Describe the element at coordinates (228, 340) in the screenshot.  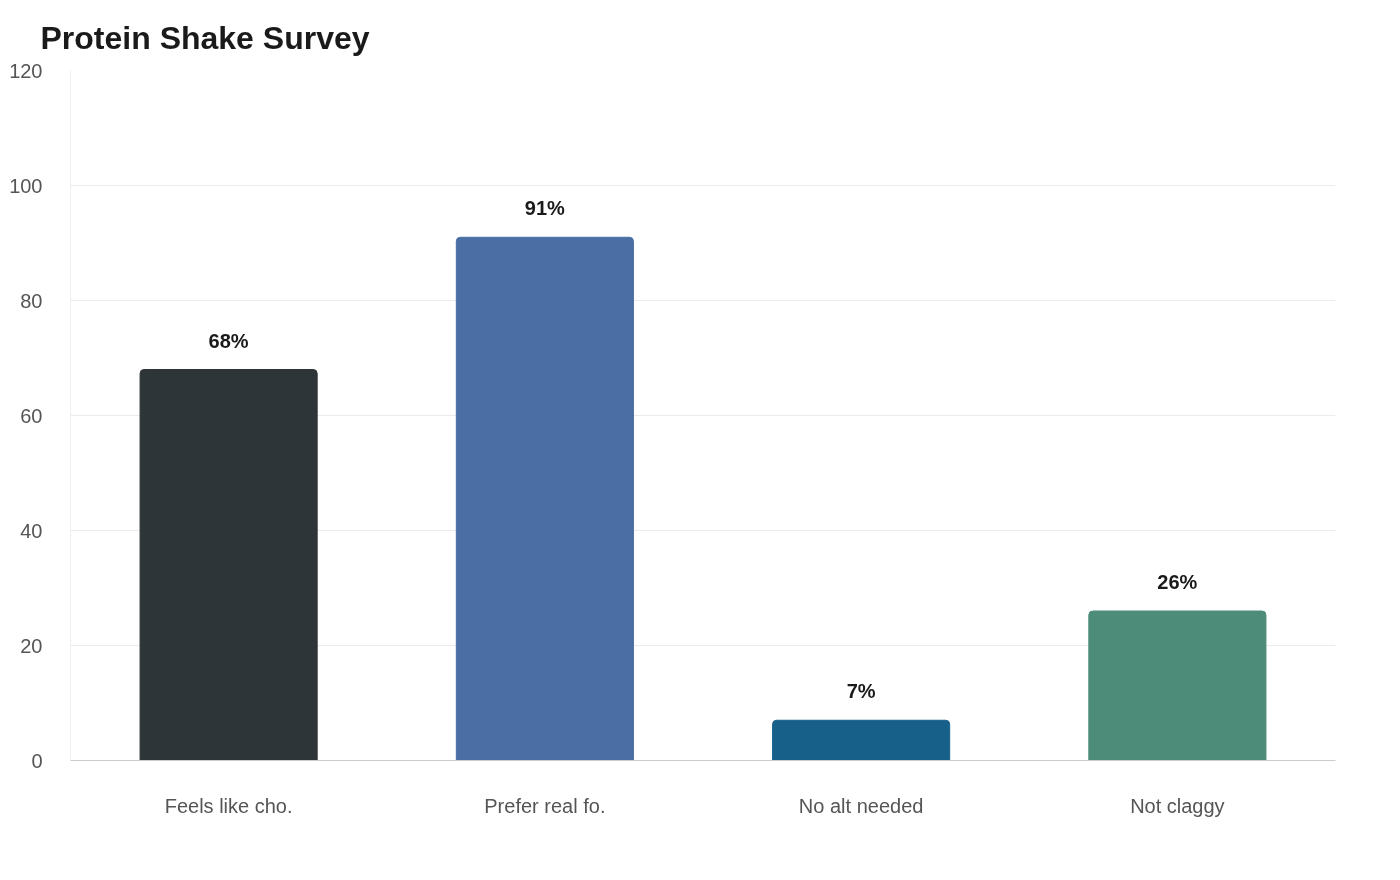
I see `data-label: 68%` at that location.